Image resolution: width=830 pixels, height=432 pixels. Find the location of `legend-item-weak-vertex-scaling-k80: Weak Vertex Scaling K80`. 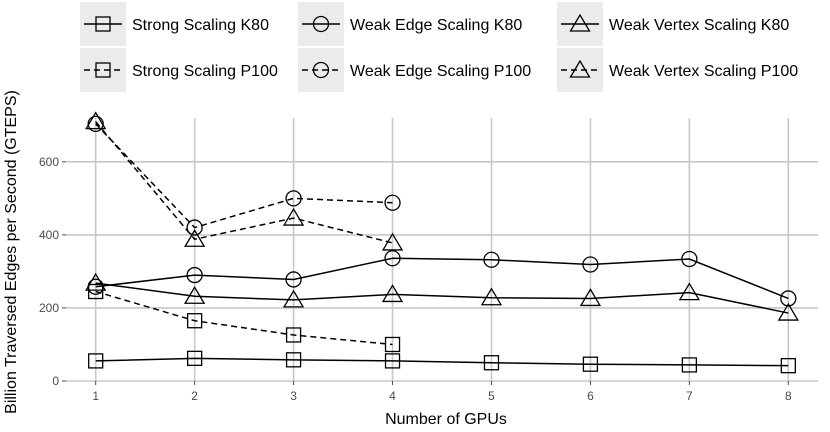

legend-item-weak-vertex-scaling-k80: Weak Vertex Scaling K80 is located at coordinates (673, 24).